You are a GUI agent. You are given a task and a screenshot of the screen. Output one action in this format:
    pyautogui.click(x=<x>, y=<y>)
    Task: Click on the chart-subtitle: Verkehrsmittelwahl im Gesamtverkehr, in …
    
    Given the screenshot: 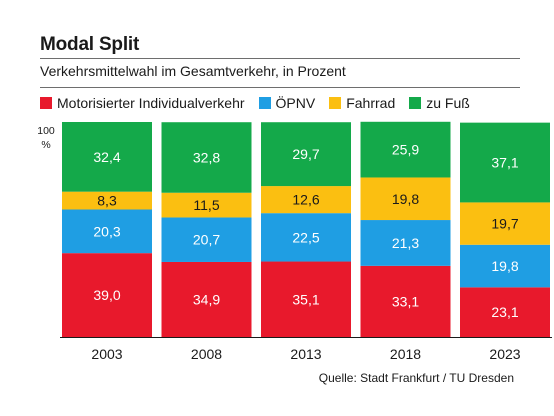 What is the action you would take?
    pyautogui.click(x=193, y=71)
    